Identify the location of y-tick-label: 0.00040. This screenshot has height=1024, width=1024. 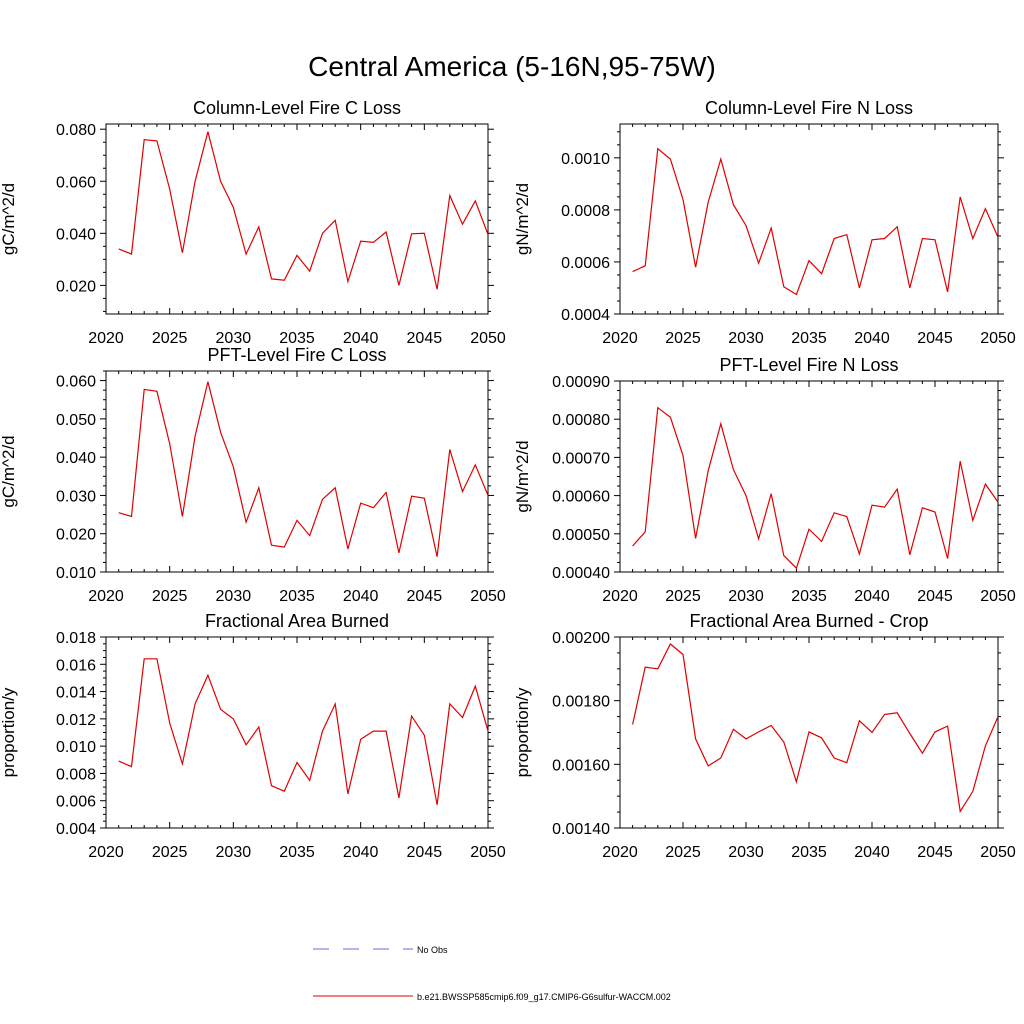
(581, 573).